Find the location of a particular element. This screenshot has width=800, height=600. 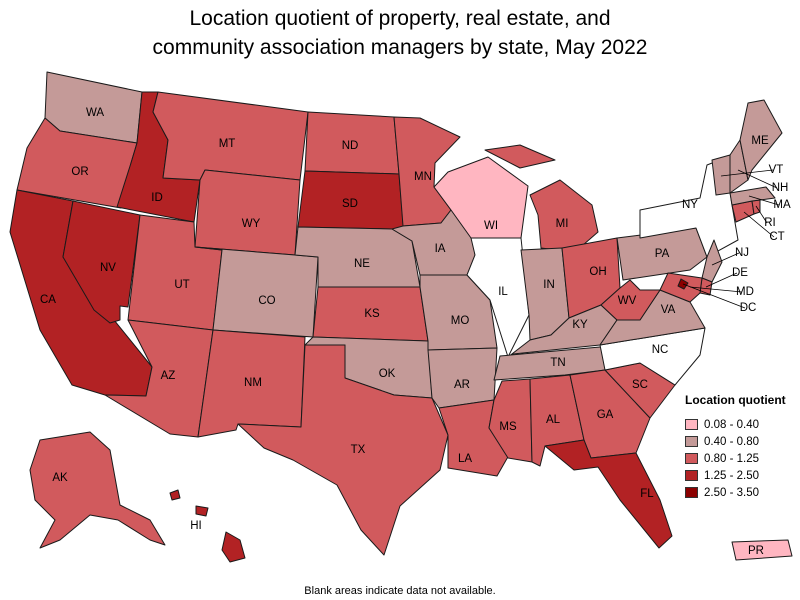

state-label-sc: SC is located at coordinates (640, 385).